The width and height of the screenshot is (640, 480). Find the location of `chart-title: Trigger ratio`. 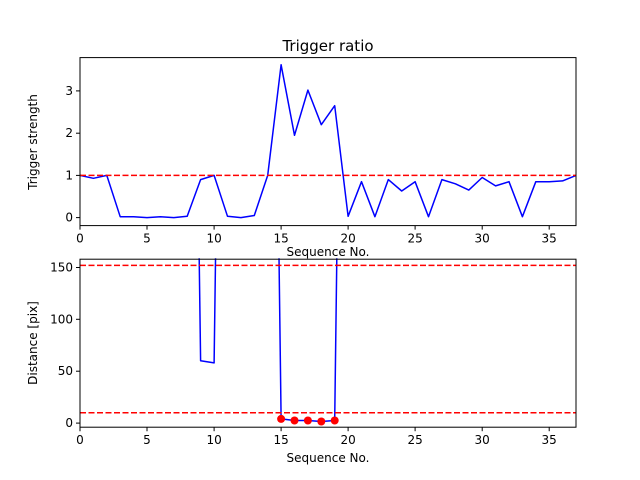

chart-title: Trigger ratio is located at coordinates (328, 46).